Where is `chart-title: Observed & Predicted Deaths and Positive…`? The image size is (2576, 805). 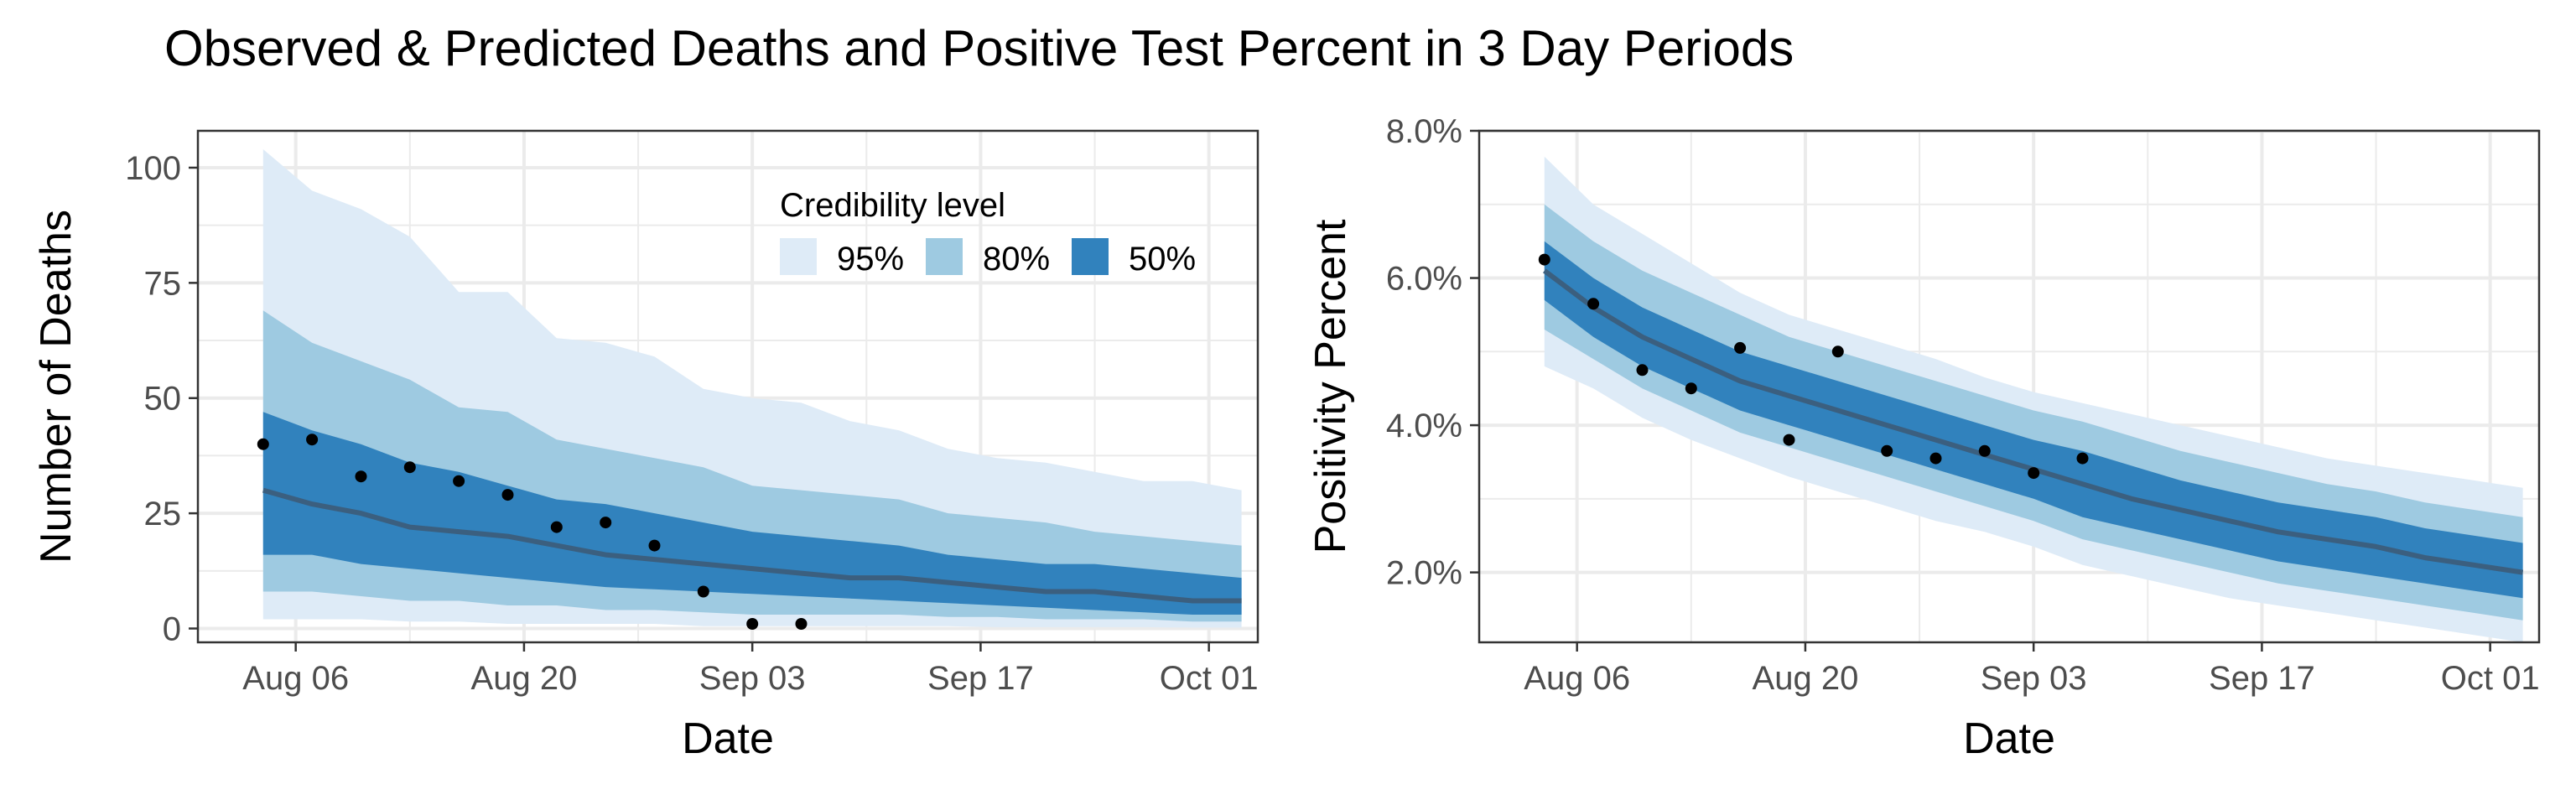 chart-title: Observed & Predicted Deaths and Positive… is located at coordinates (979, 48).